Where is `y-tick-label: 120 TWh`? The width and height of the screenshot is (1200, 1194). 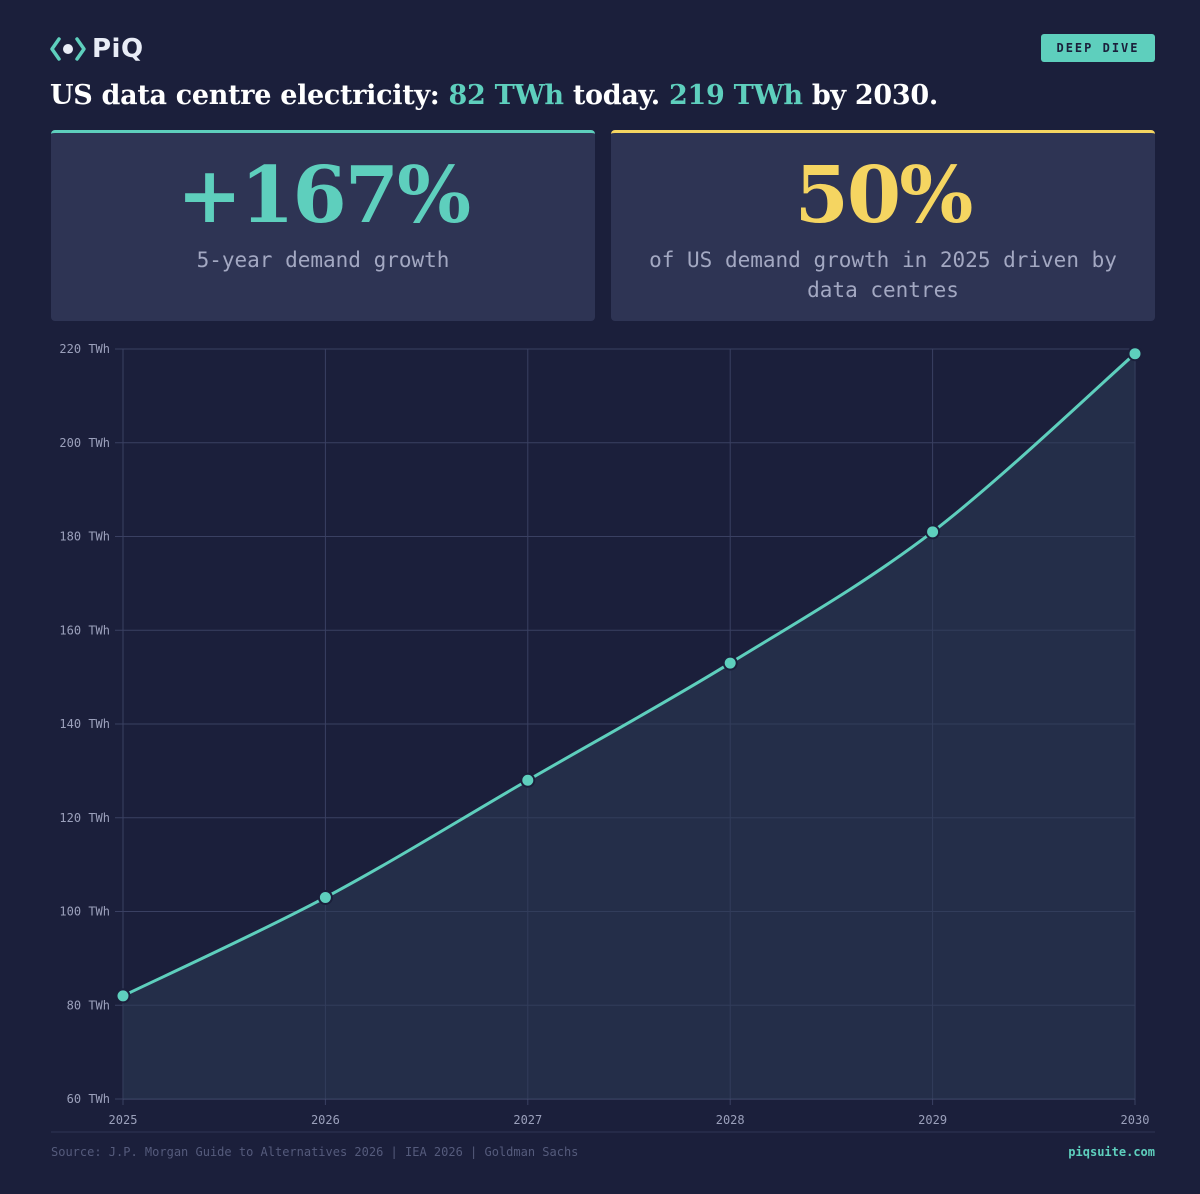
y-tick-label: 120 TWh is located at coordinates (84, 818).